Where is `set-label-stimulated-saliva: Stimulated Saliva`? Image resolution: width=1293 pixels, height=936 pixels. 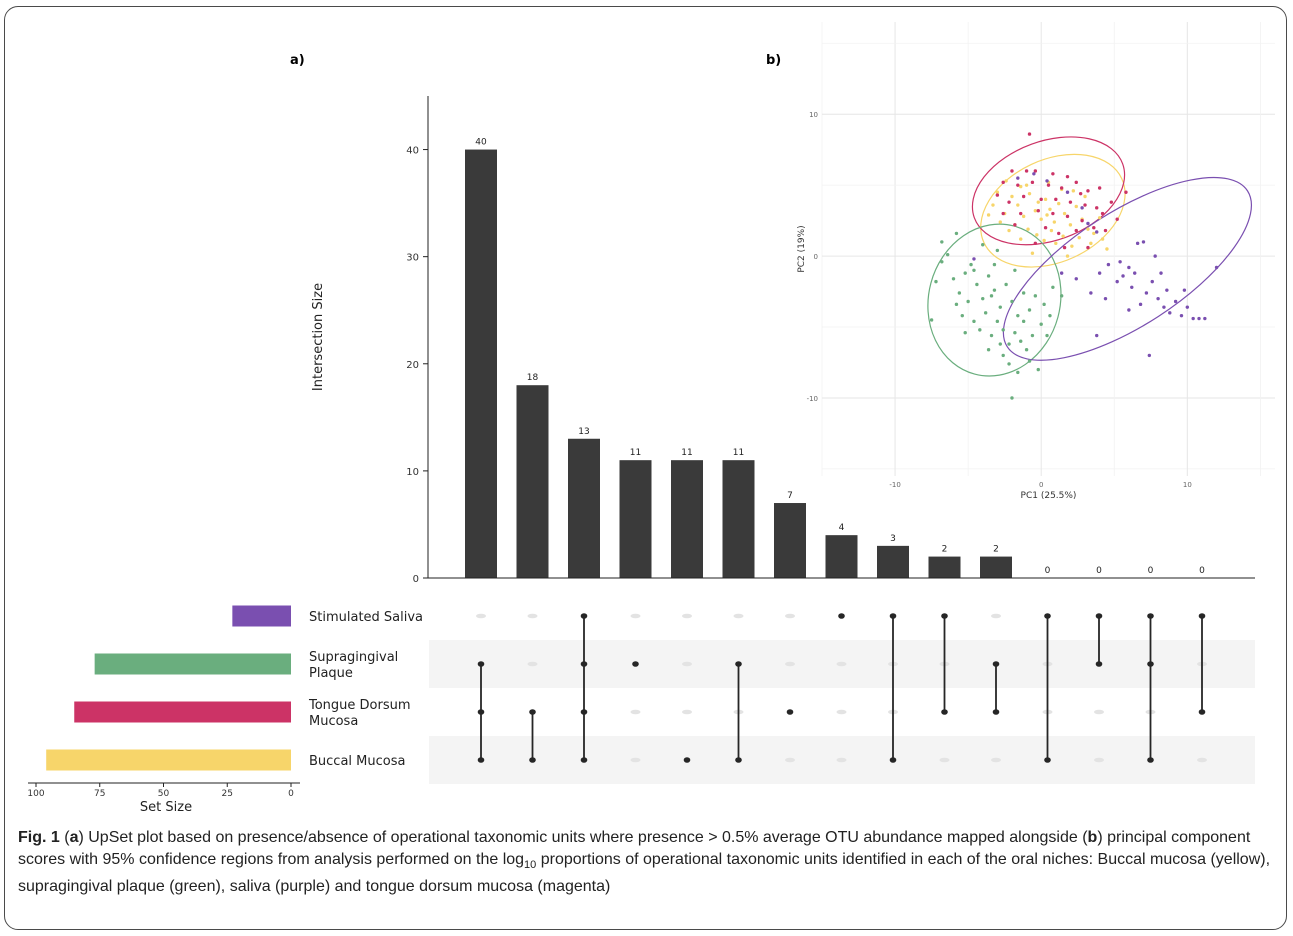
set-label-stimulated-saliva: Stimulated Saliva is located at coordinates (366, 617).